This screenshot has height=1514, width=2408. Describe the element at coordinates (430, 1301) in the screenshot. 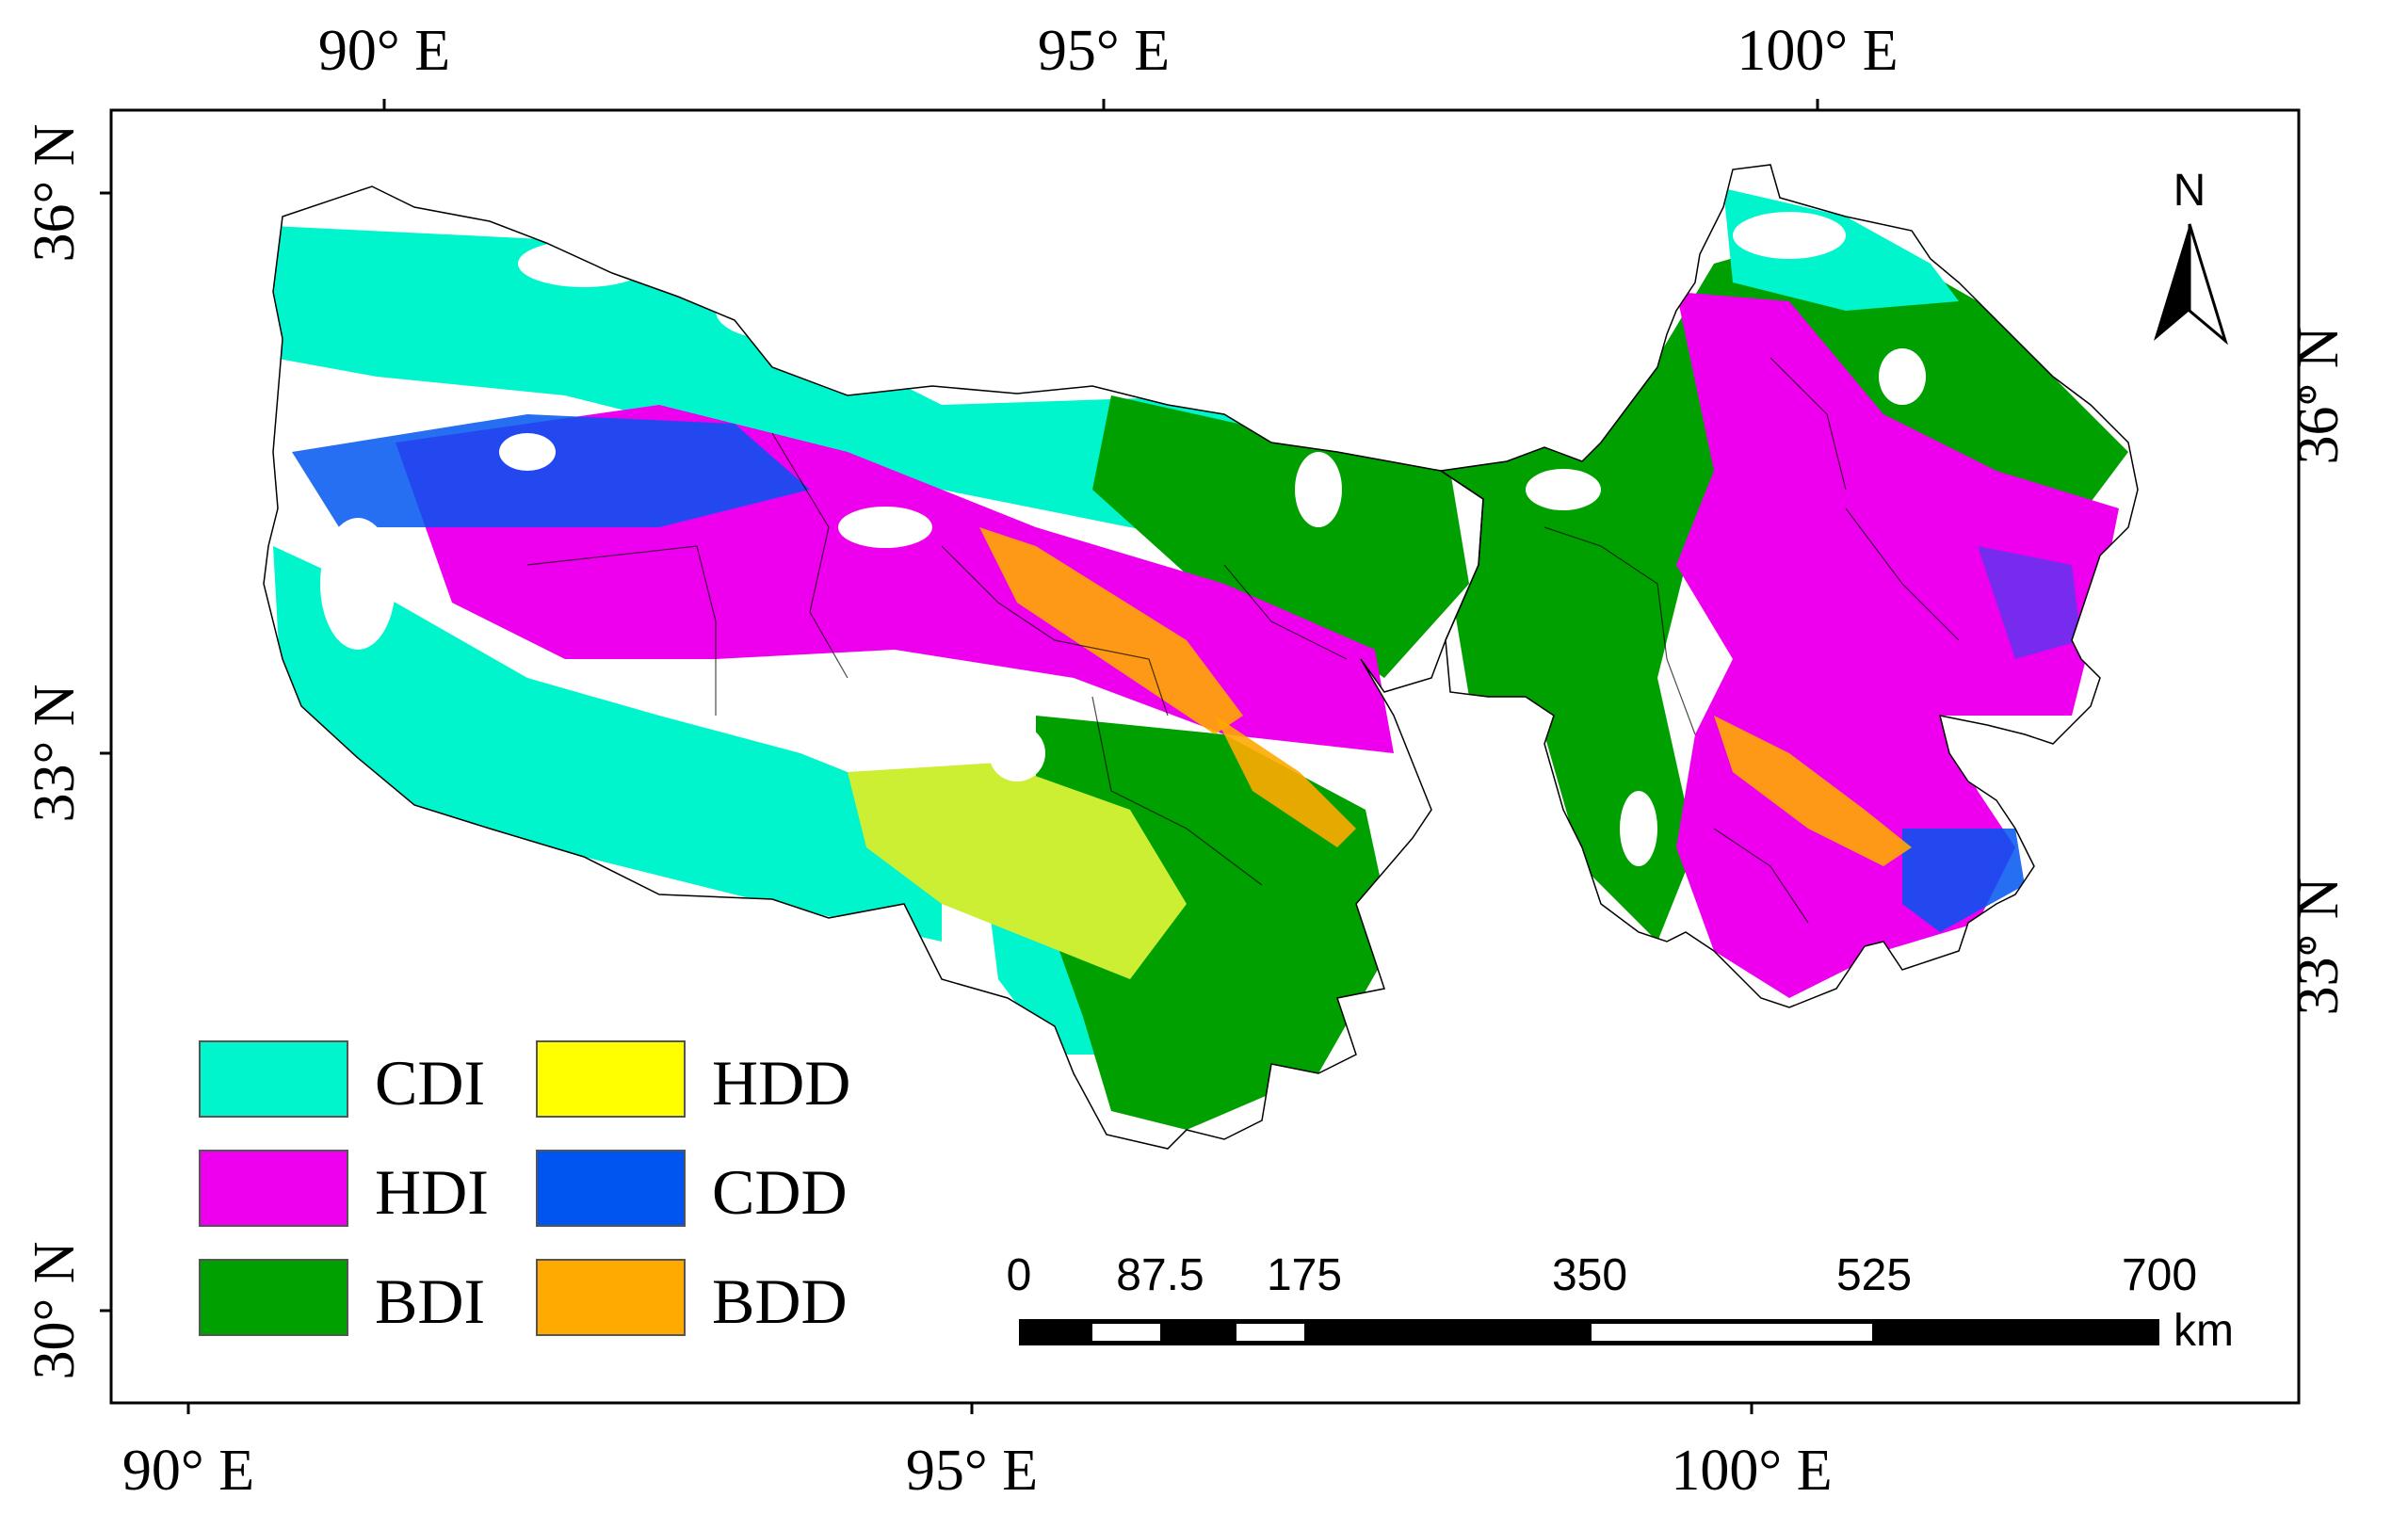

I see `legend-label-bdi: BDI` at that location.